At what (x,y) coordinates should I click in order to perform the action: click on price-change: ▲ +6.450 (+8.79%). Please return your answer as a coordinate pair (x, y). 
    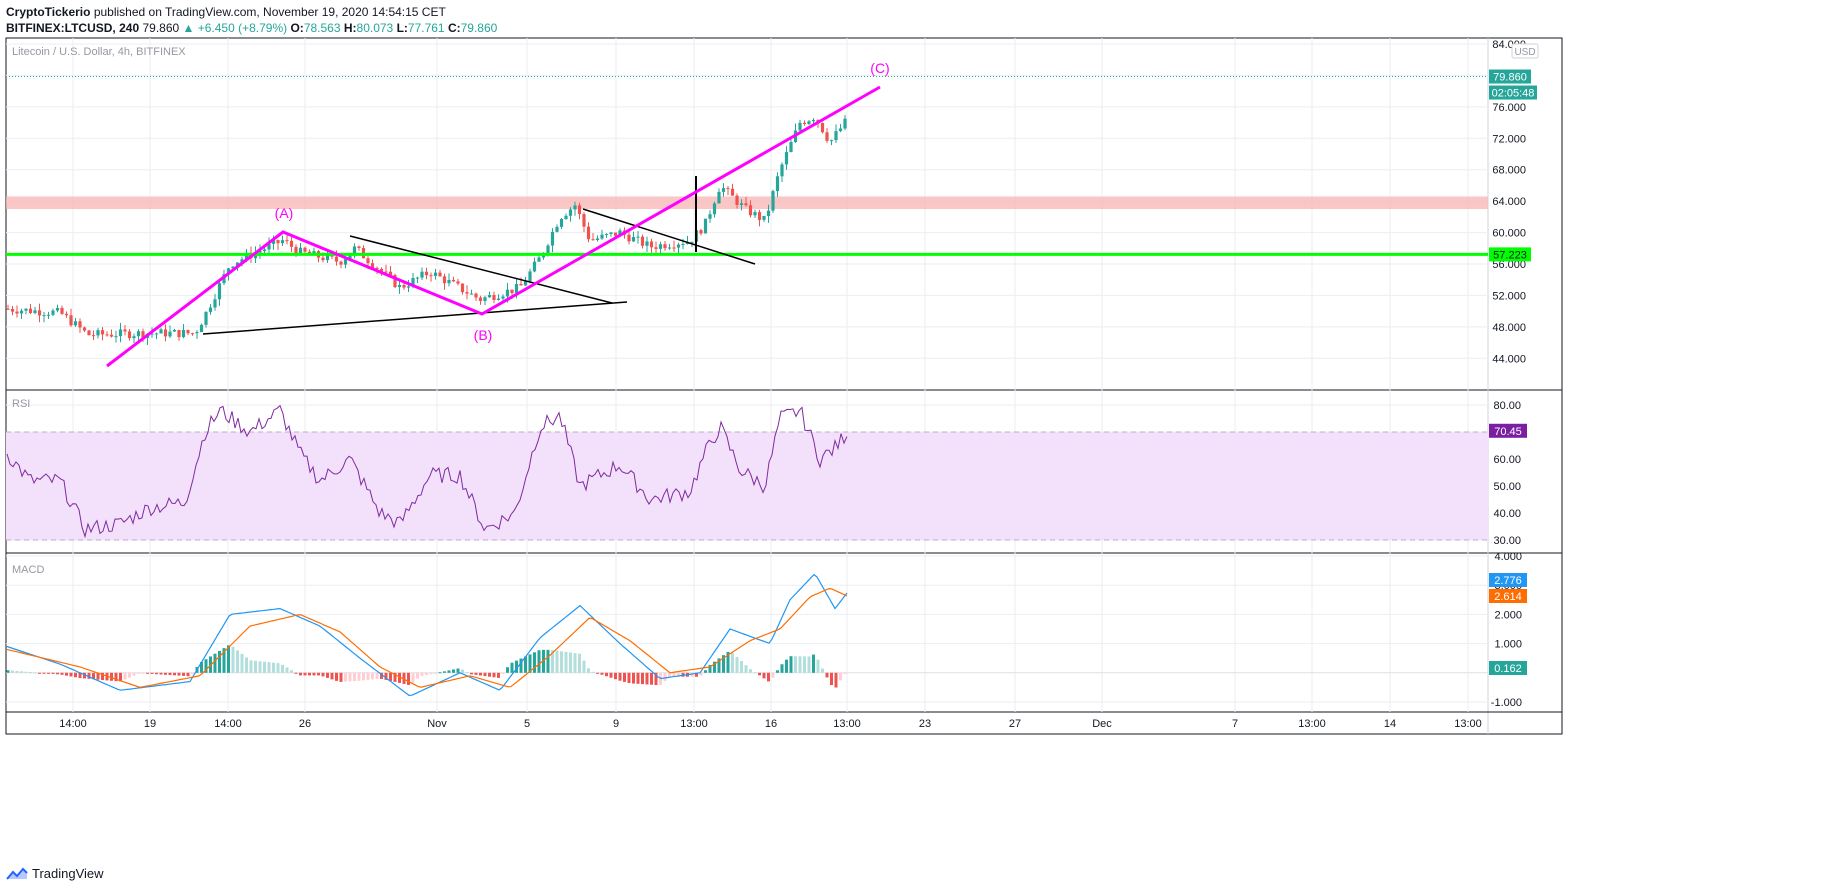
    Looking at the image, I should click on (235, 28).